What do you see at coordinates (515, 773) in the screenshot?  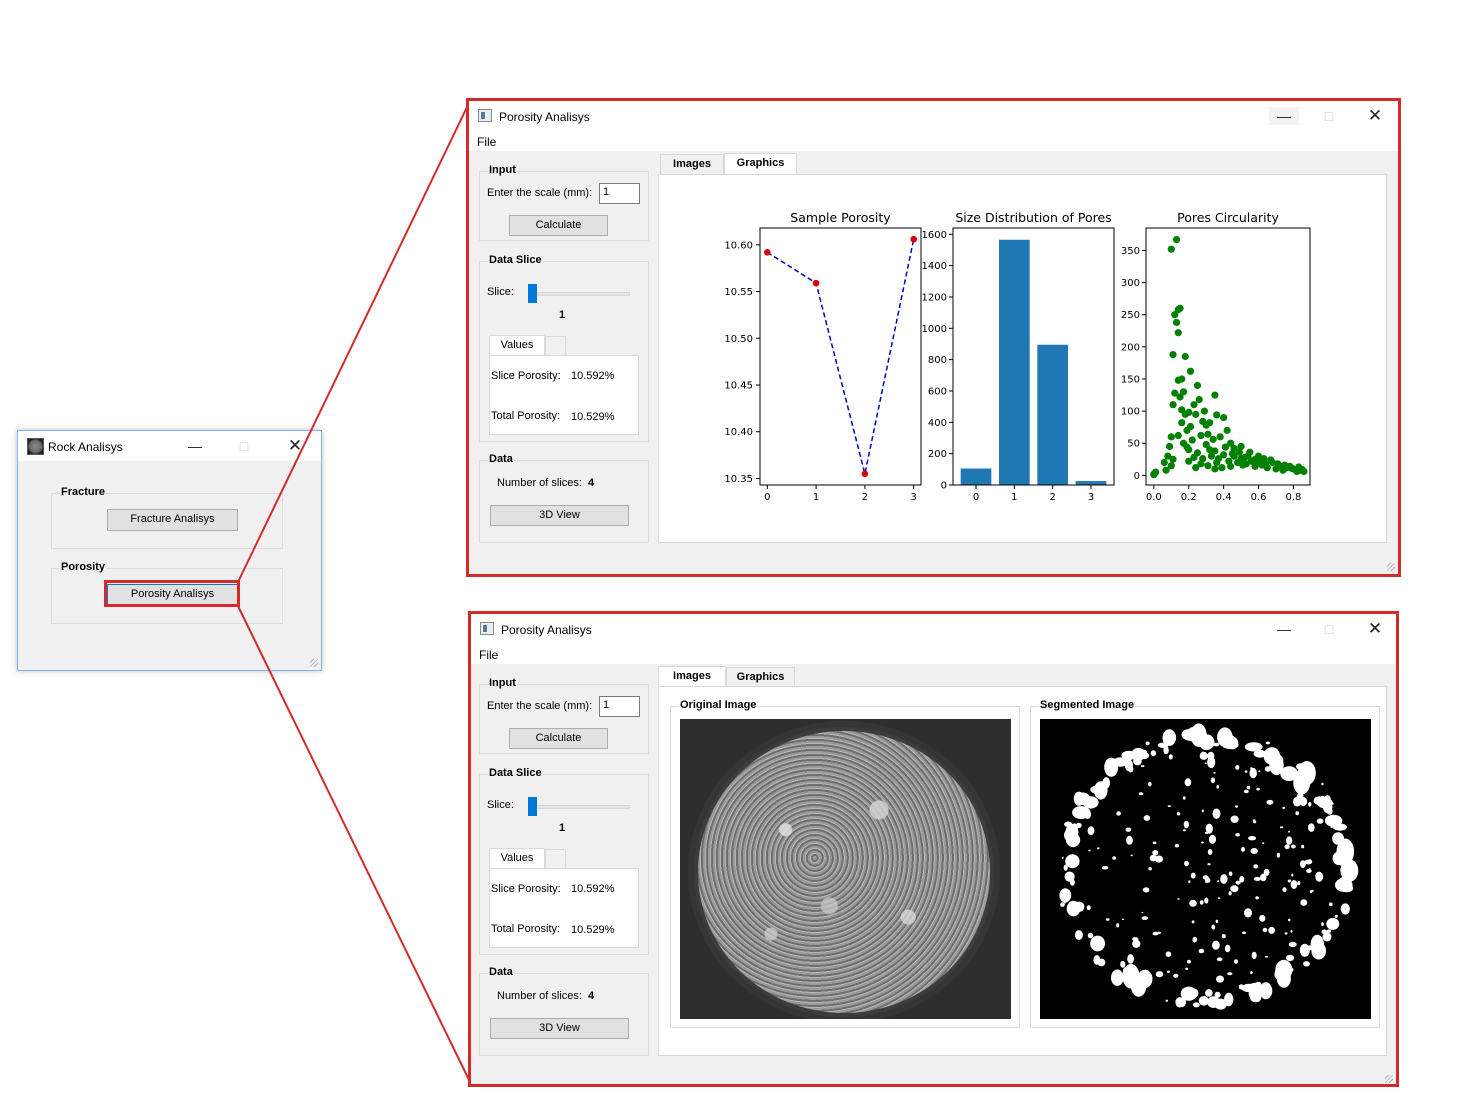 I see `data-slice-group-title: Data Slice` at bounding box center [515, 773].